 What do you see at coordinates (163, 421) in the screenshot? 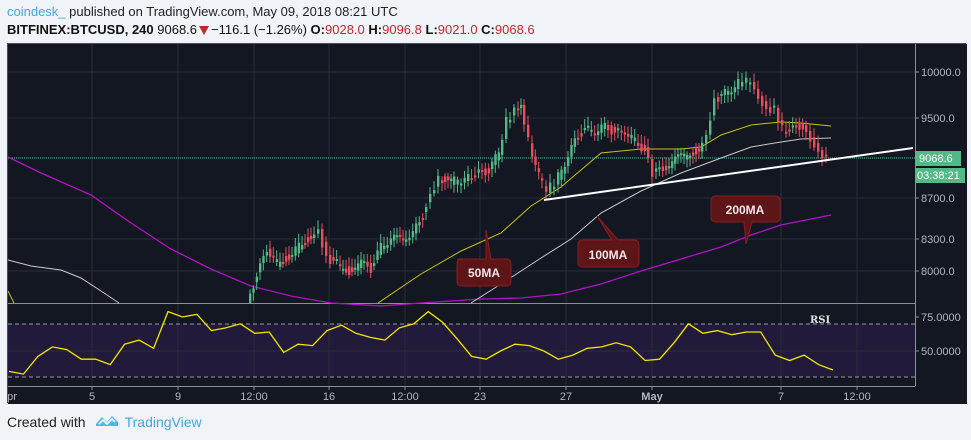
I see `tradingview-link: TradingView` at bounding box center [163, 421].